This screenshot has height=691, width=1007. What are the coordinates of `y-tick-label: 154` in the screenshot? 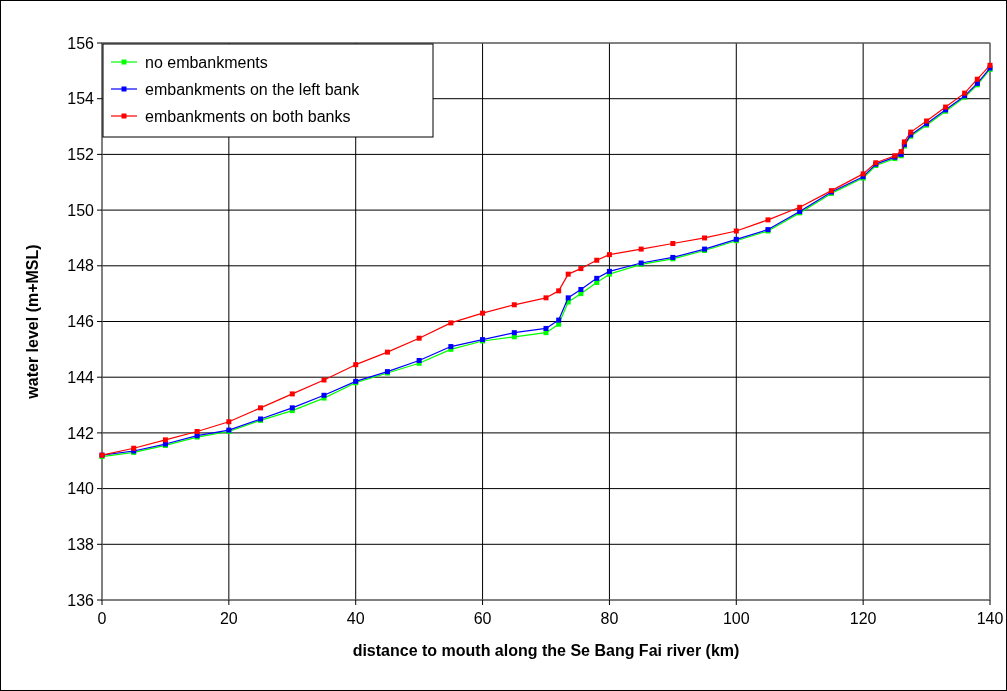 It's located at (81, 99).